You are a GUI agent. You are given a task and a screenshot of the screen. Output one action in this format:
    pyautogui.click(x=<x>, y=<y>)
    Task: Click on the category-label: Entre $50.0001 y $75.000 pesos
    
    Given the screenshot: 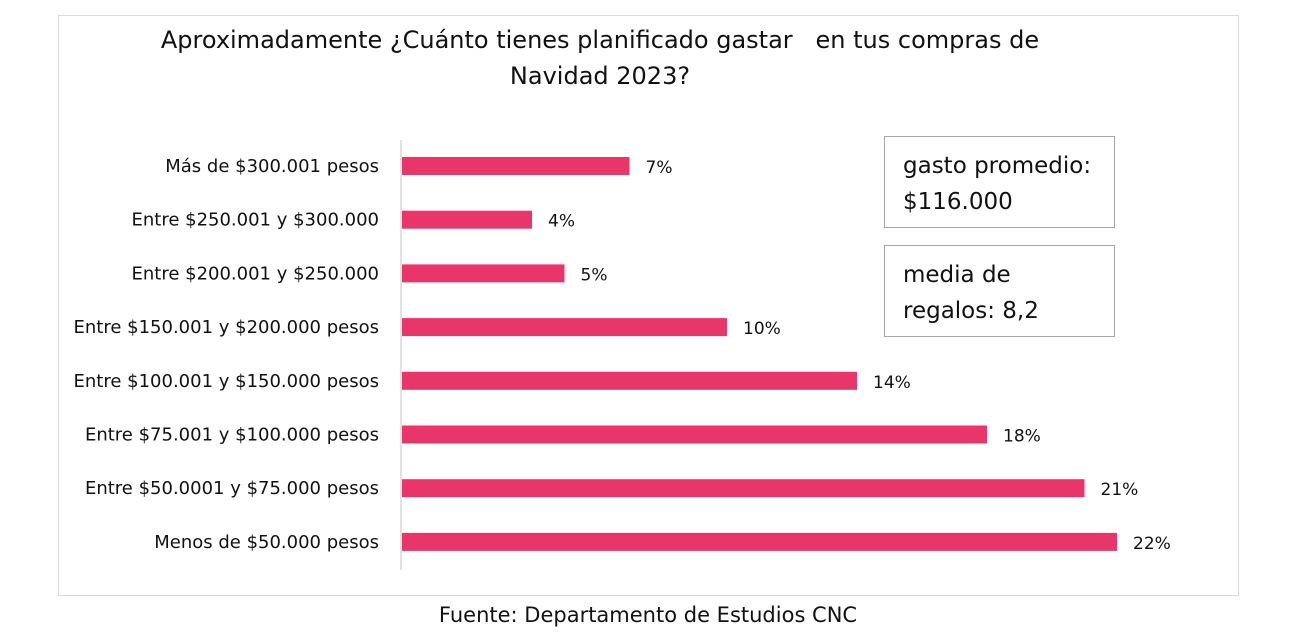 What is the action you would take?
    pyautogui.click(x=232, y=488)
    